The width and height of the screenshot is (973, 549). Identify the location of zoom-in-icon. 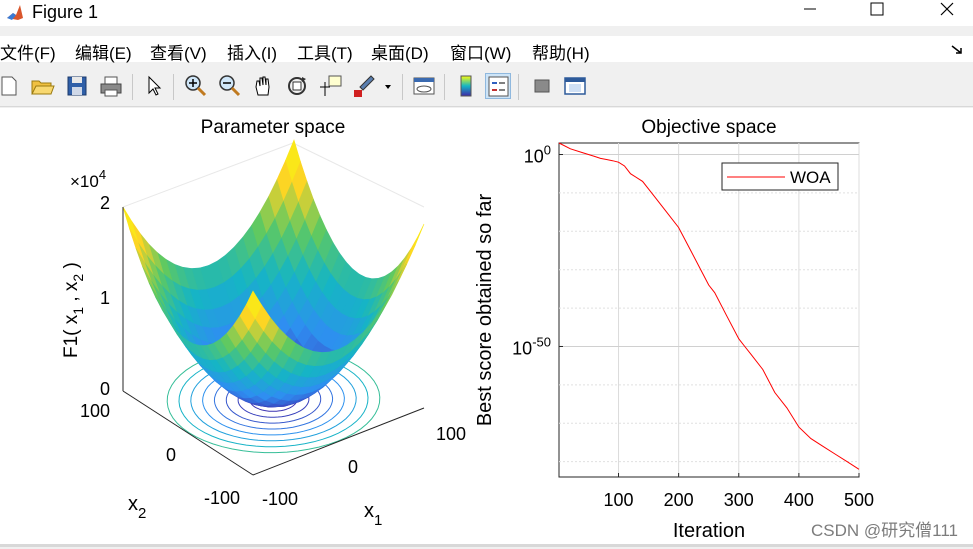
(196, 86).